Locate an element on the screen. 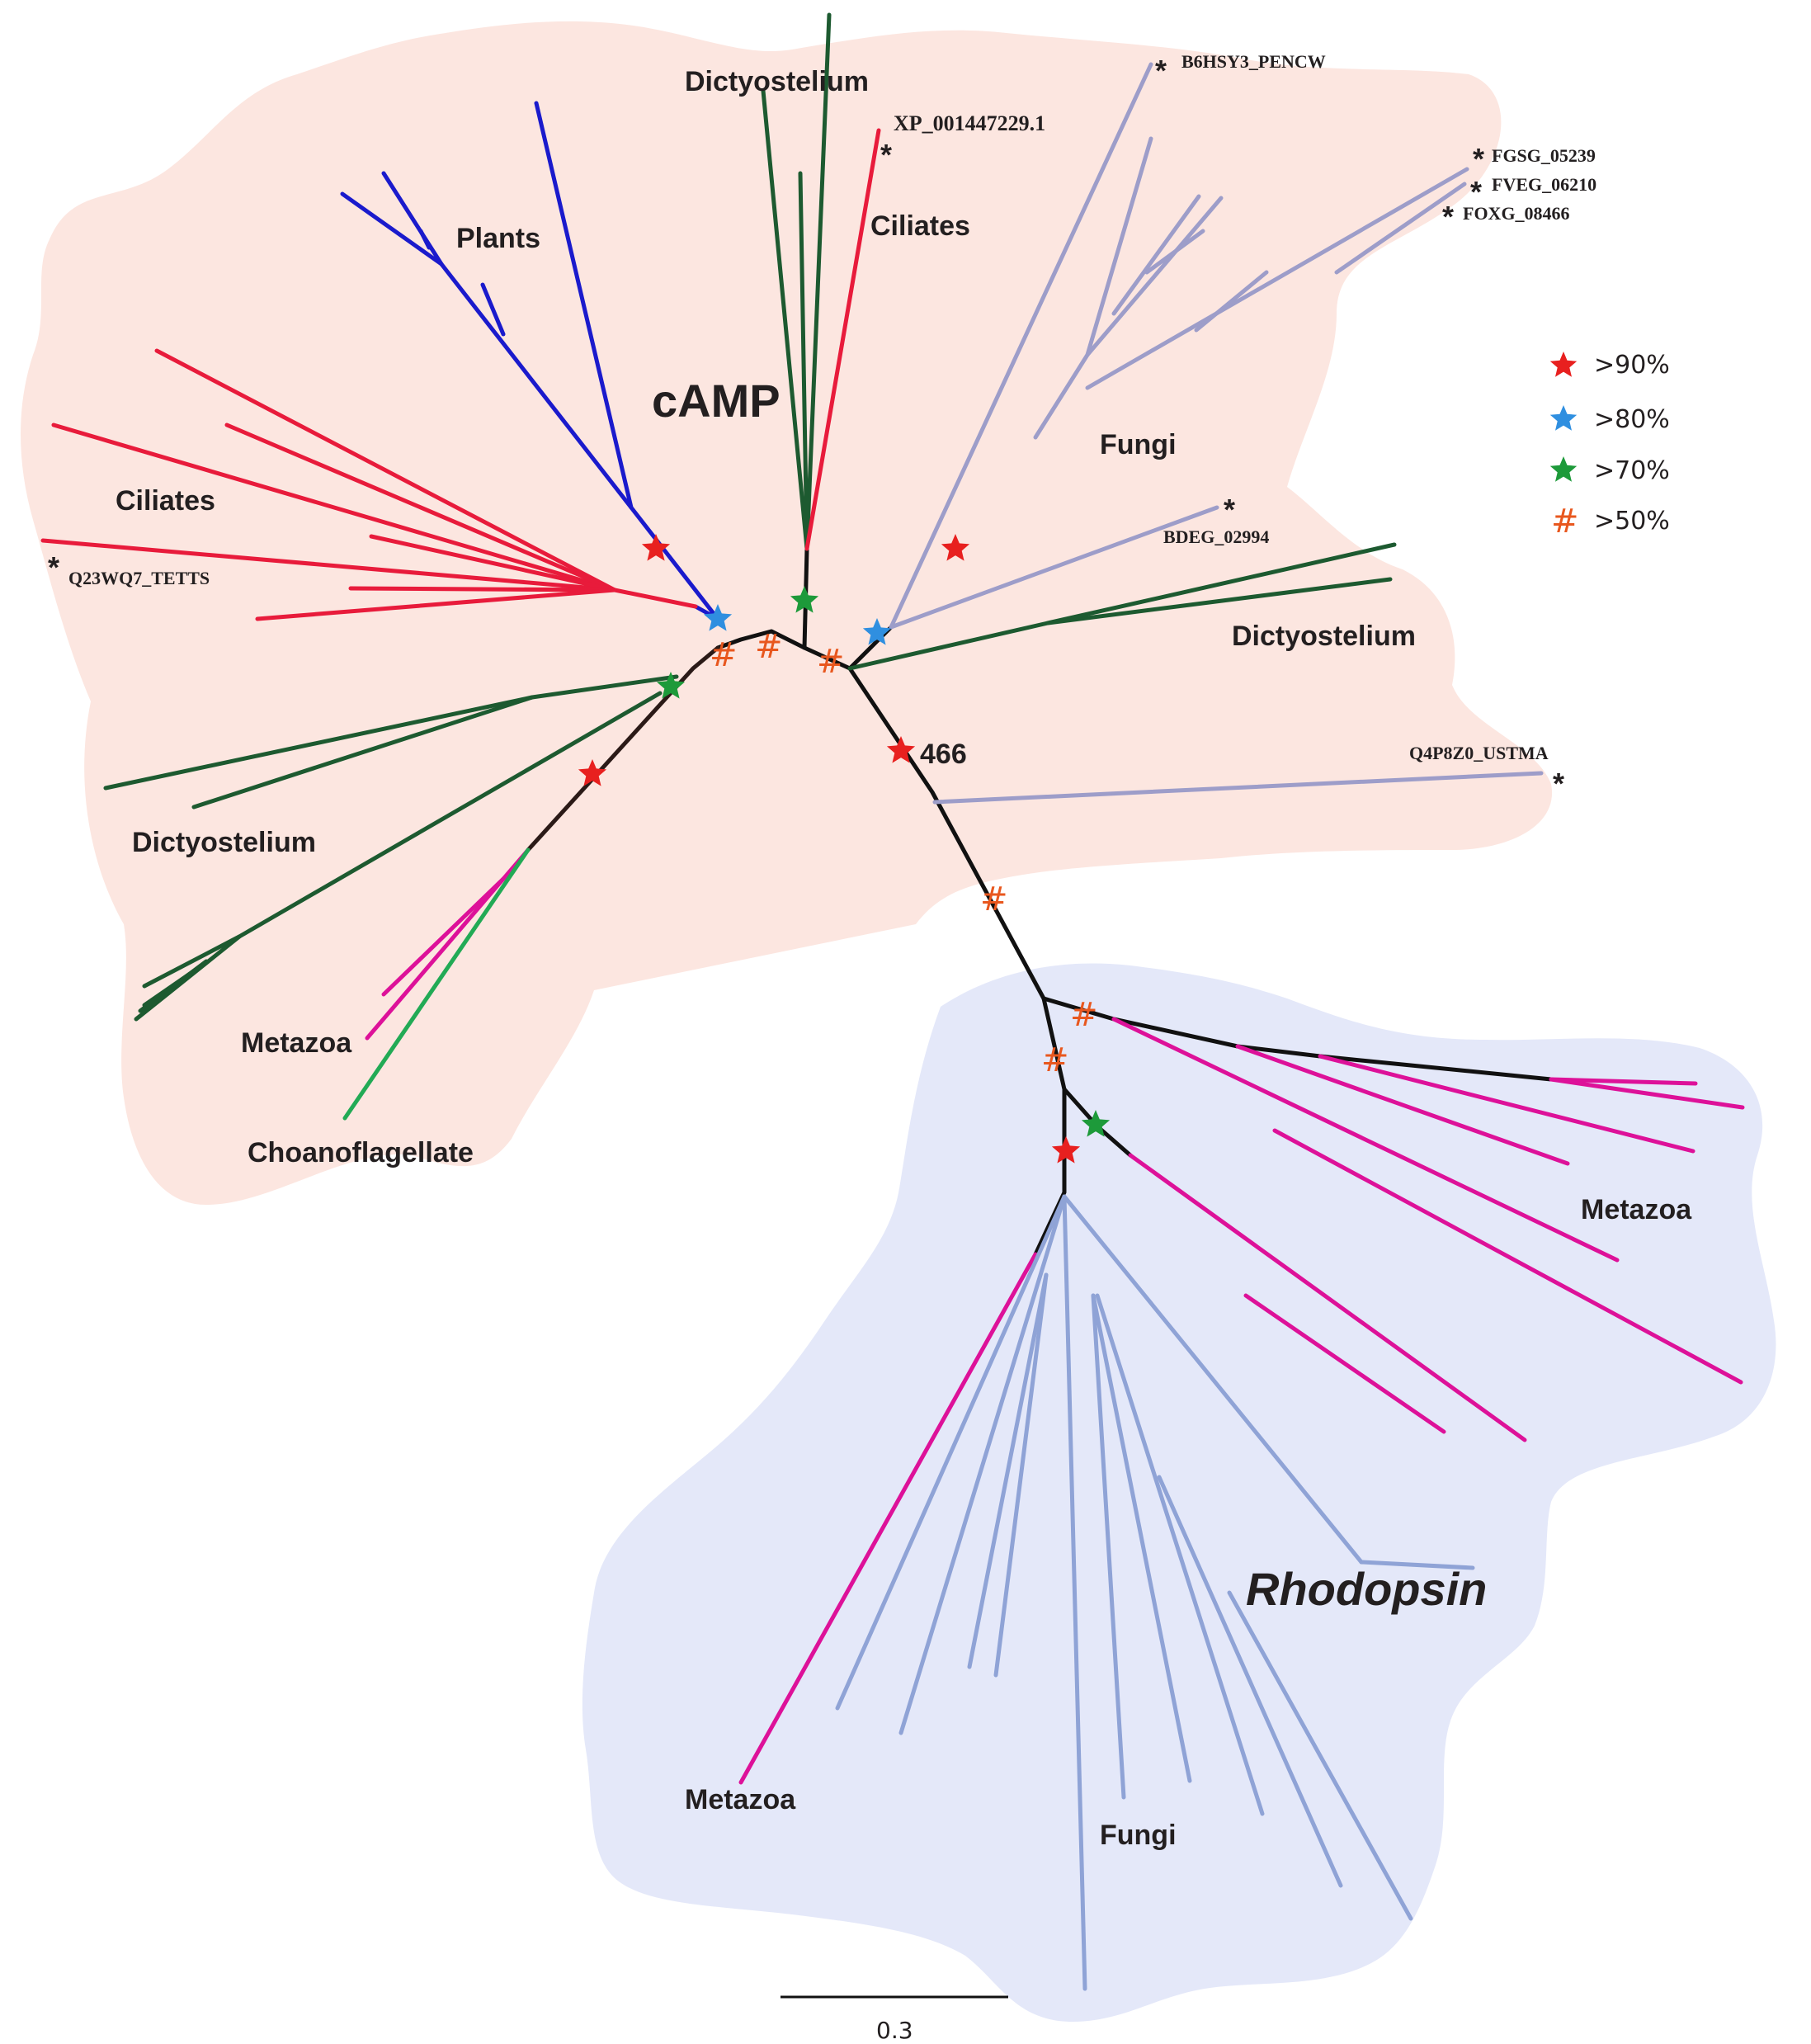 This screenshot has width=1811, height=2044. choanoflagellate-branch is located at coordinates (437, 984).